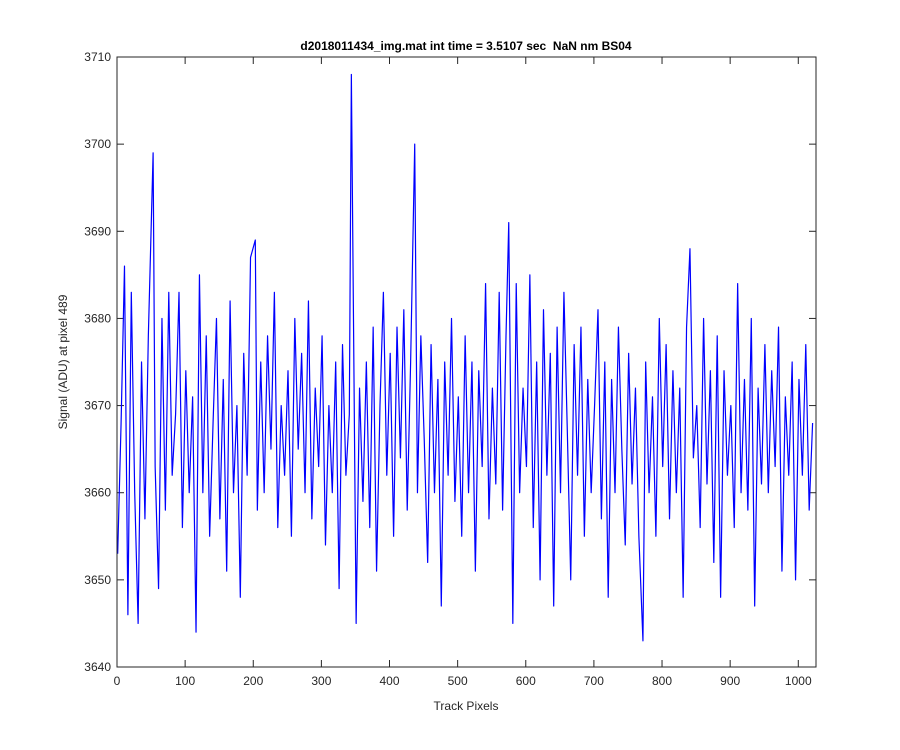  I want to click on y-tick-label: 3680, so click(97, 318).